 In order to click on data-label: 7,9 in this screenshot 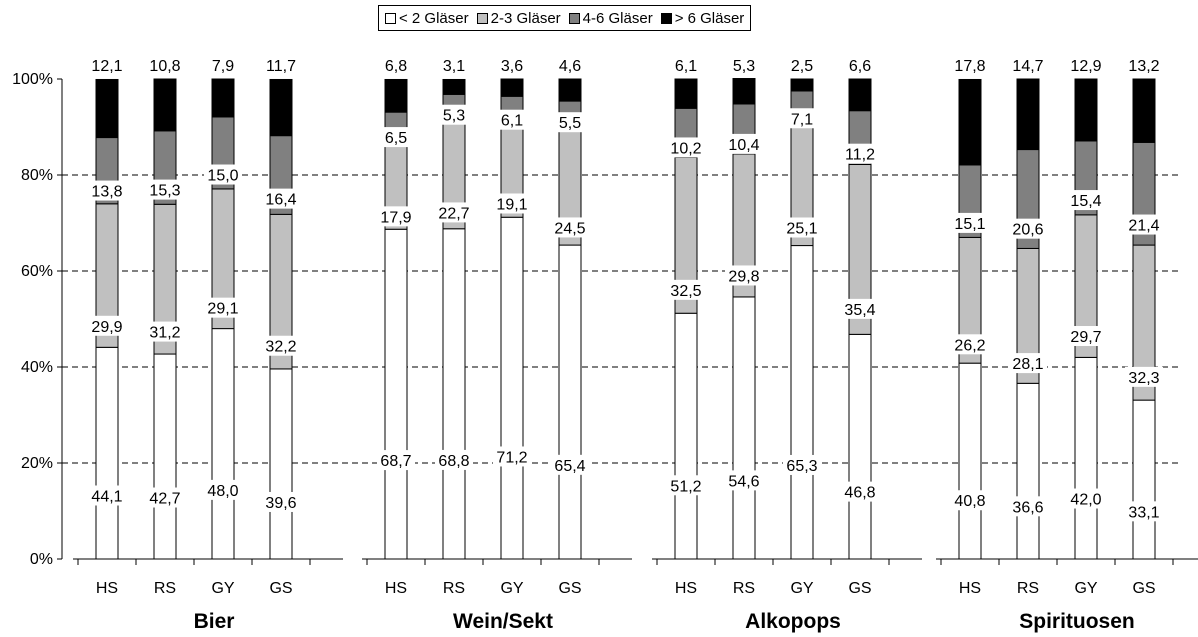, I will do `click(223, 66)`.